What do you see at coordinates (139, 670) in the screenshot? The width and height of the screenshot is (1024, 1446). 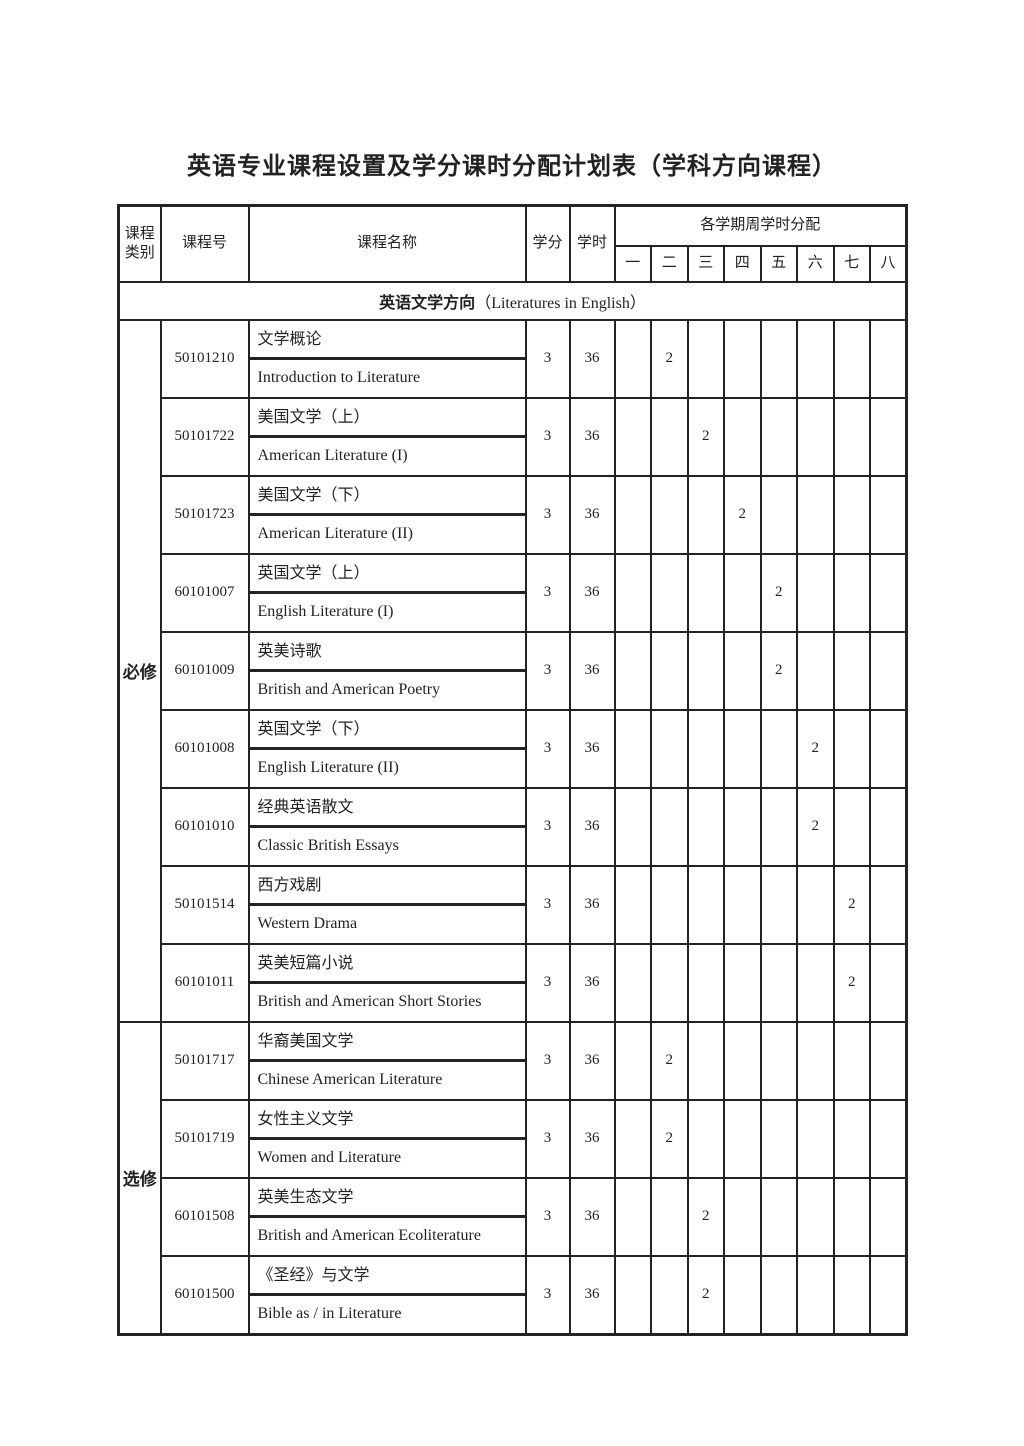 I see `category-cell: 必修` at bounding box center [139, 670].